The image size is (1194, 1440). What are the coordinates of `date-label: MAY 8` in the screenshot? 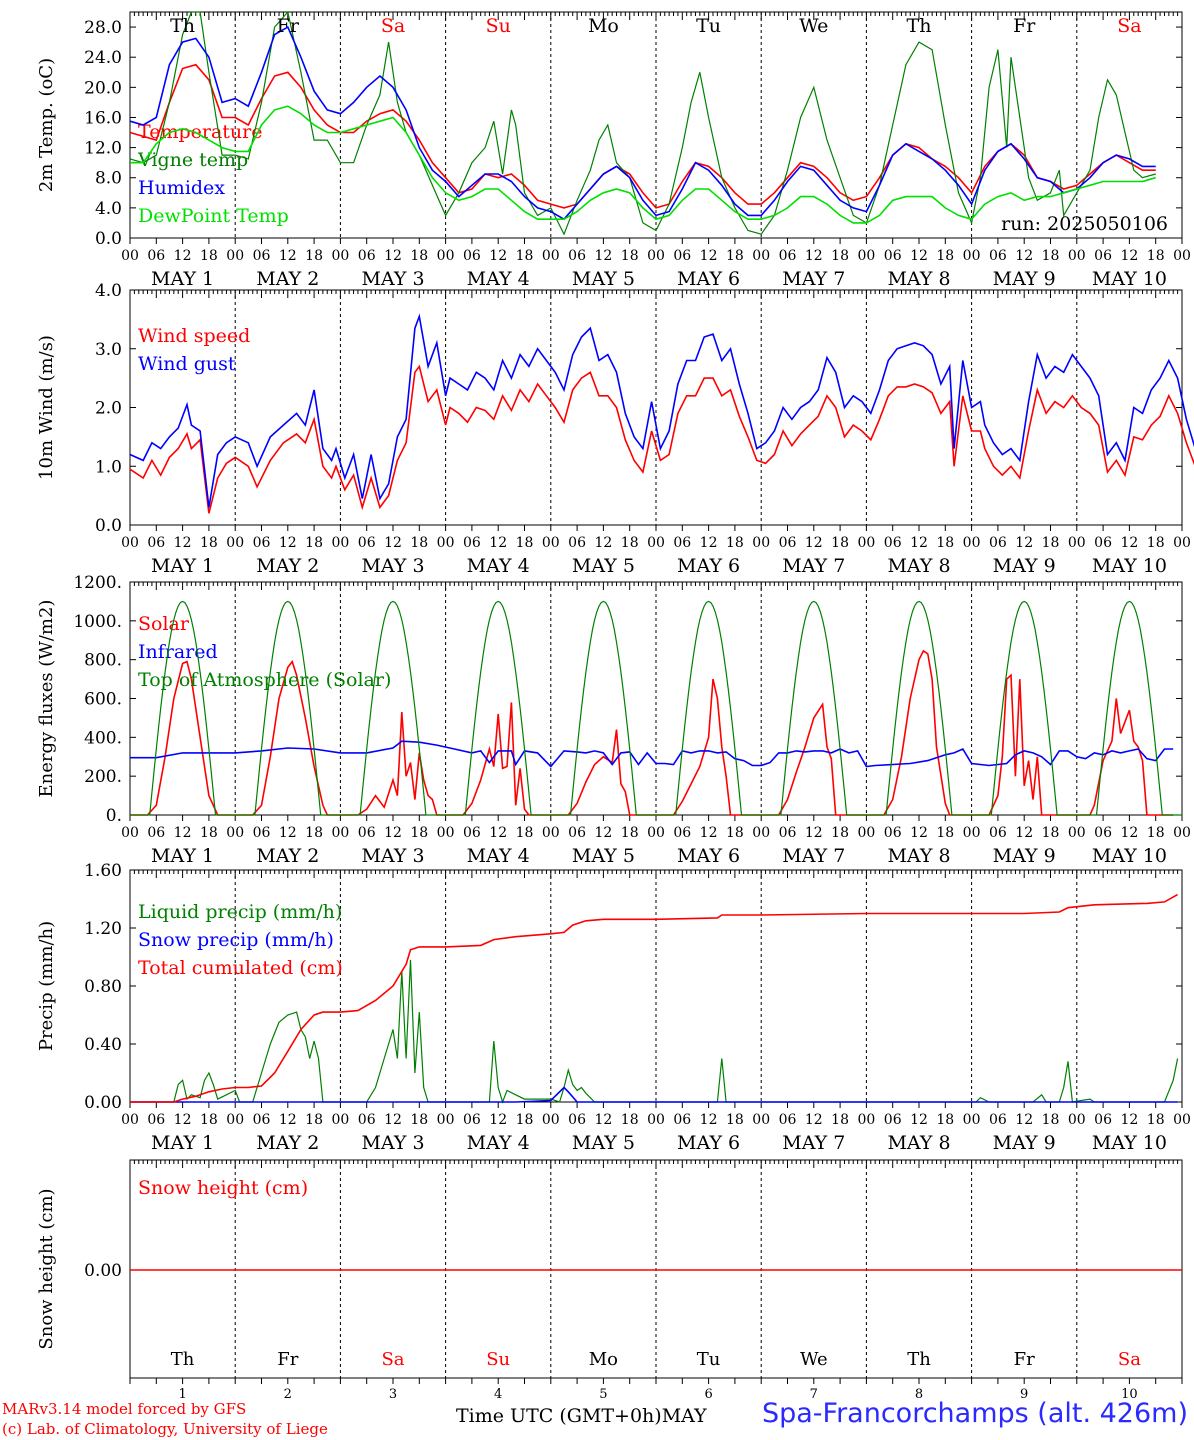 It's located at (918, 279).